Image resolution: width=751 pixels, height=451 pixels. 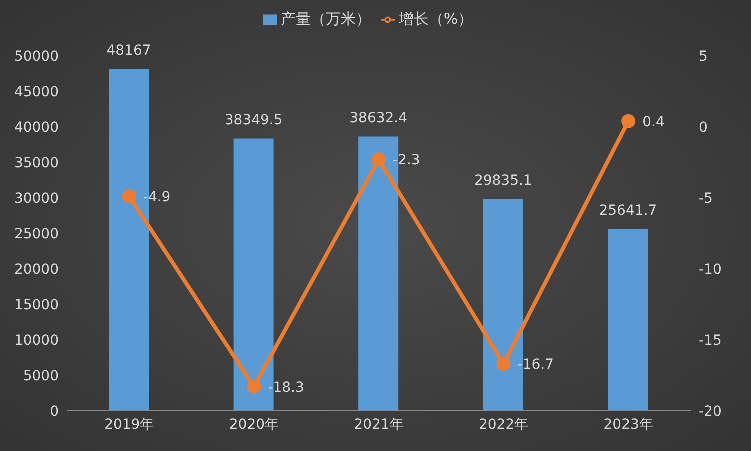 I want to click on x-tick-label: 2021年, so click(x=379, y=424).